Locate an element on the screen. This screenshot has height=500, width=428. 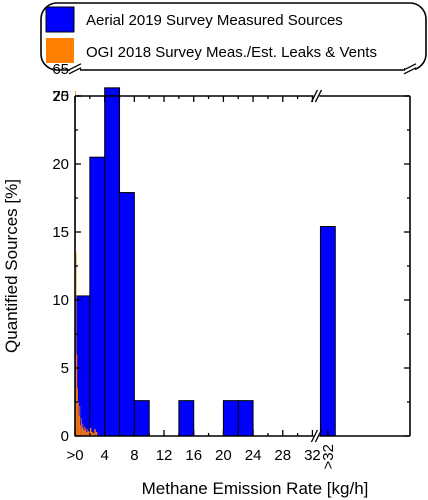
y-tick-label: 20 is located at coordinates (60, 164).